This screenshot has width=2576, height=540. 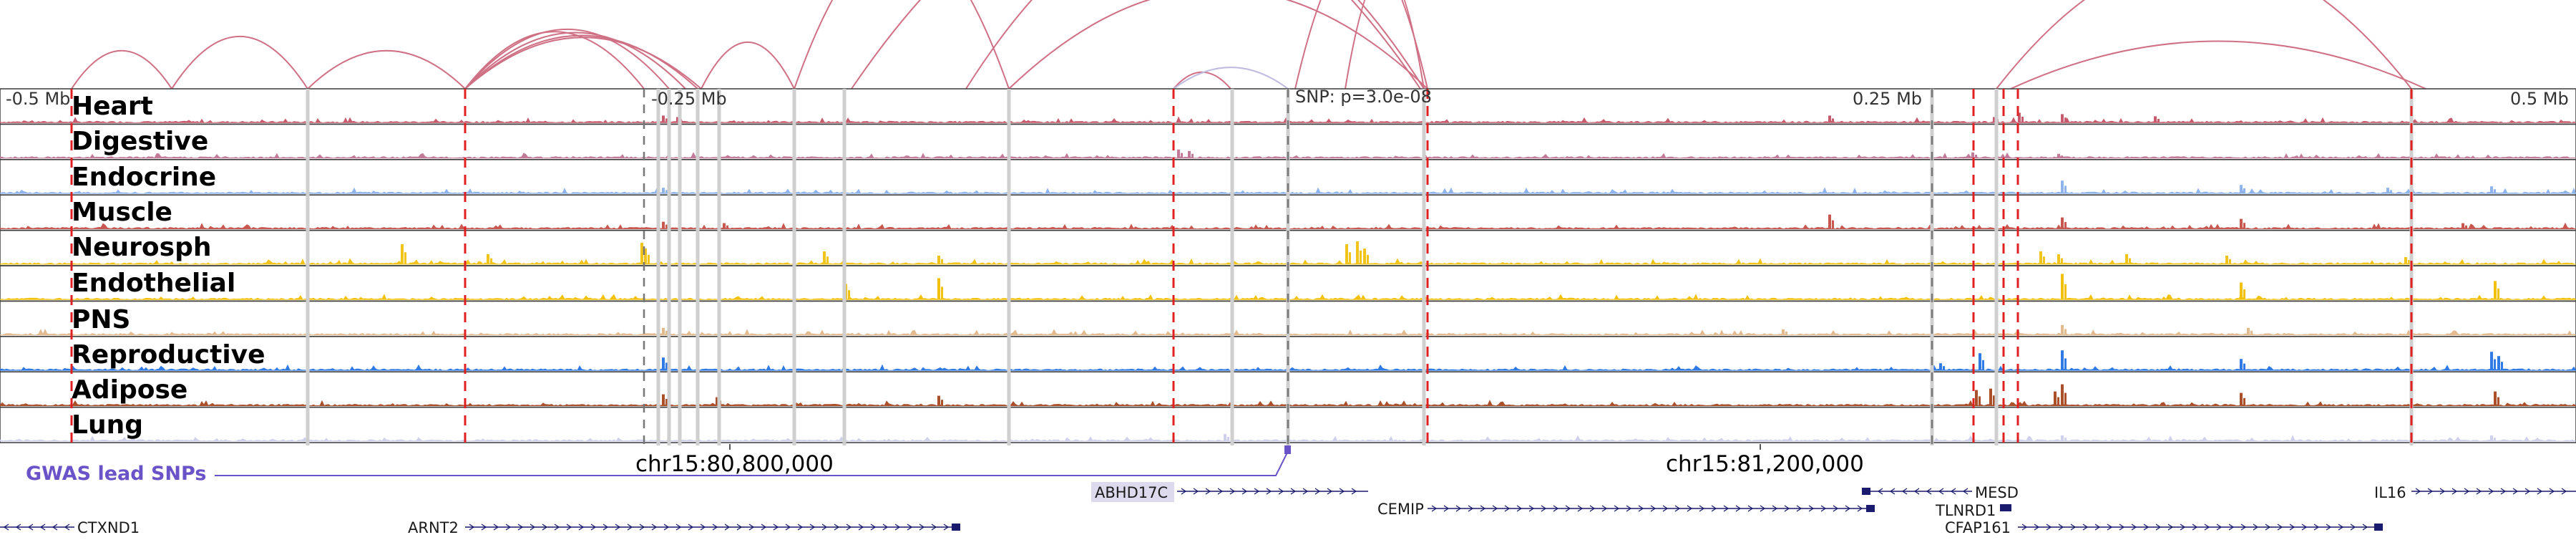 What do you see at coordinates (1965, 510) in the screenshot?
I see `gene-label-tlnrd1: TLNRD1` at bounding box center [1965, 510].